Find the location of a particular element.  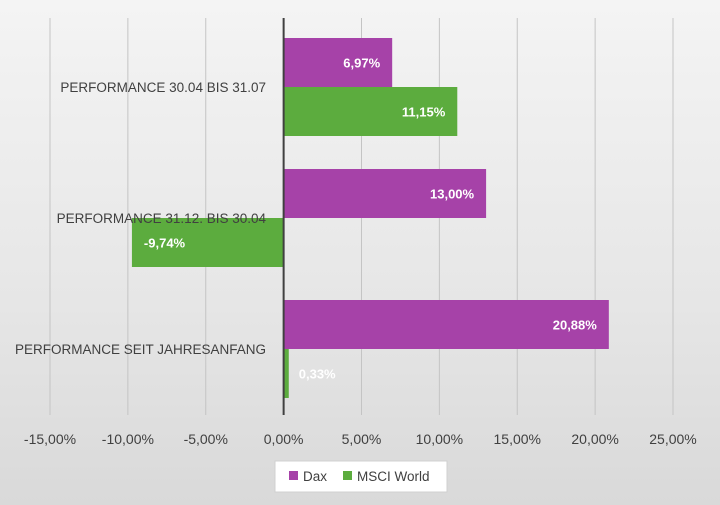

data-label: -9,74% is located at coordinates (165, 243).